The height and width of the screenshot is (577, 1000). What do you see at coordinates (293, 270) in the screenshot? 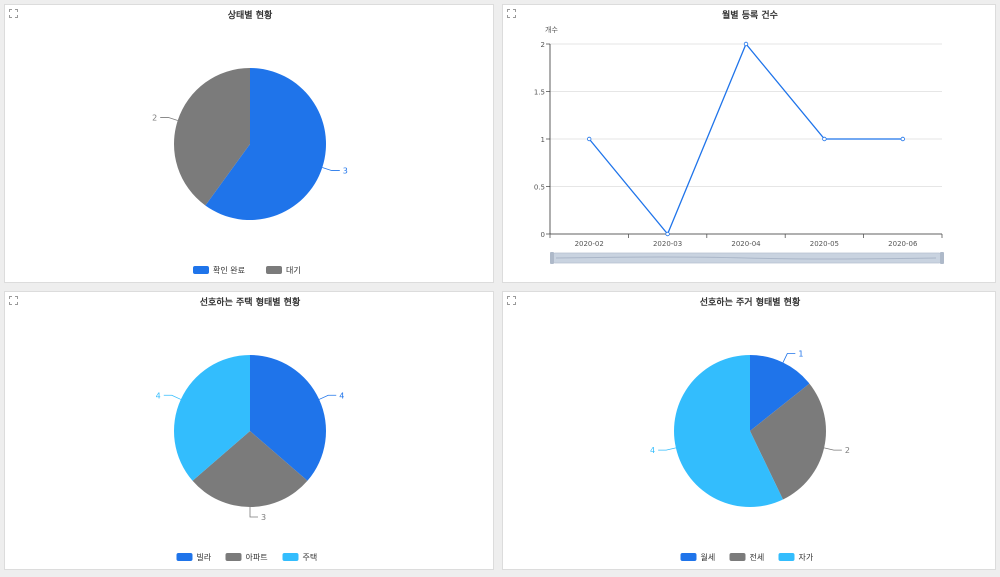
I see `legend-item: 대기` at bounding box center [293, 270].